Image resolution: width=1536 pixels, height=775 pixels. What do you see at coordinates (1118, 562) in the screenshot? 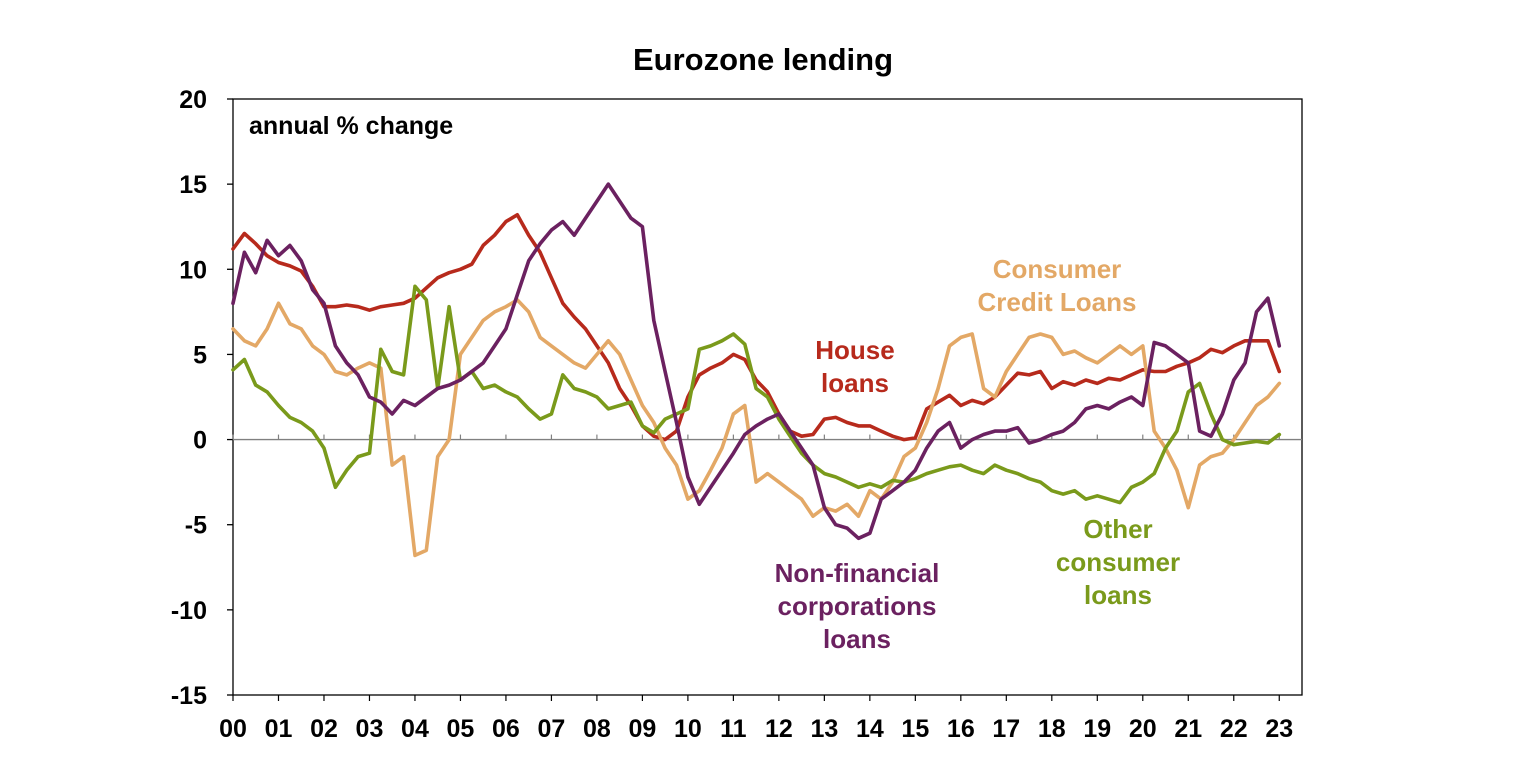
I see `series-label-other-consumer-loans: Other consumer loans` at bounding box center [1118, 562].